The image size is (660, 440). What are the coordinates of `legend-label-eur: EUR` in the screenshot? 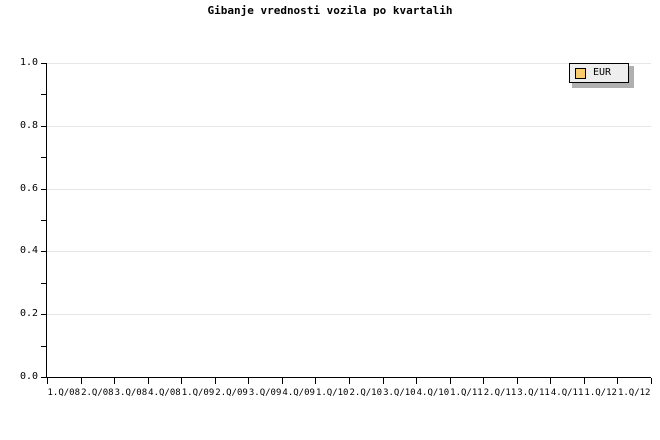 It's located at (602, 72).